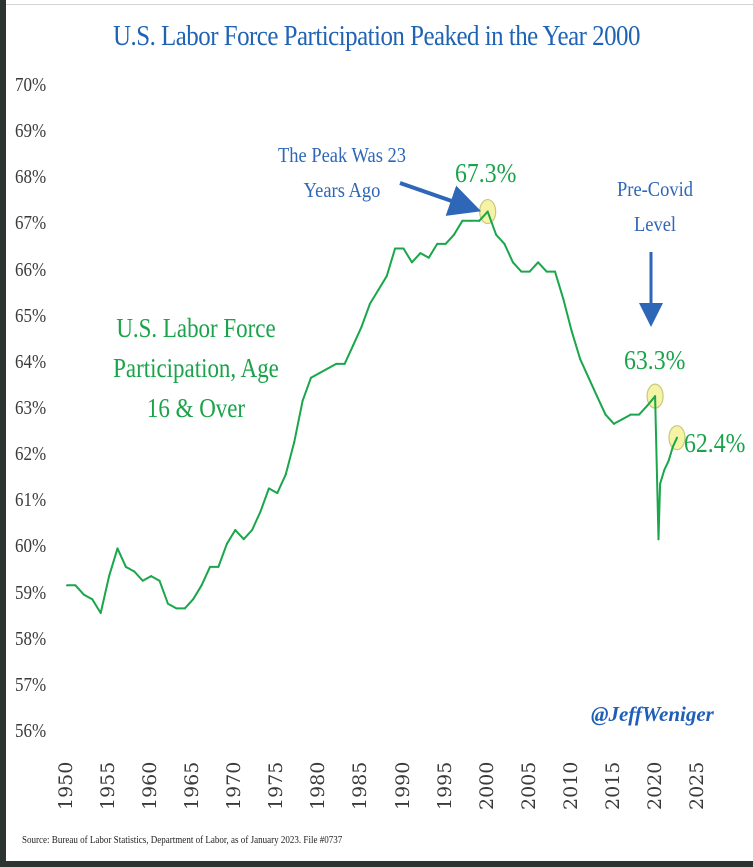 The image size is (753, 867). I want to click on frame-top-edge, so click(379, 4).